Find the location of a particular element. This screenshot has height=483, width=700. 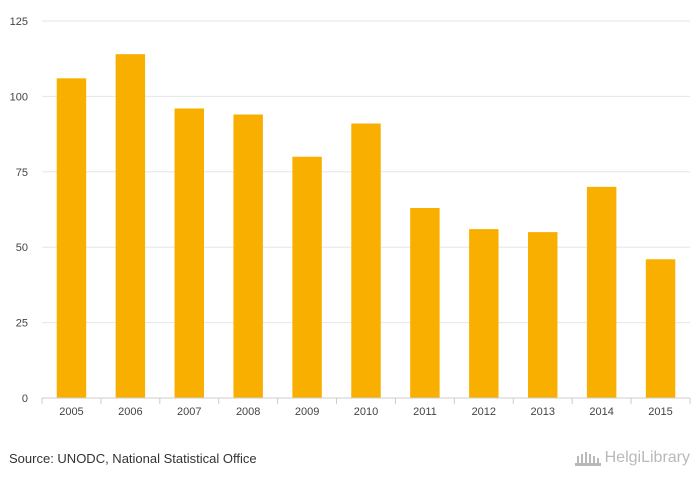

bar-2012 is located at coordinates (484, 313).